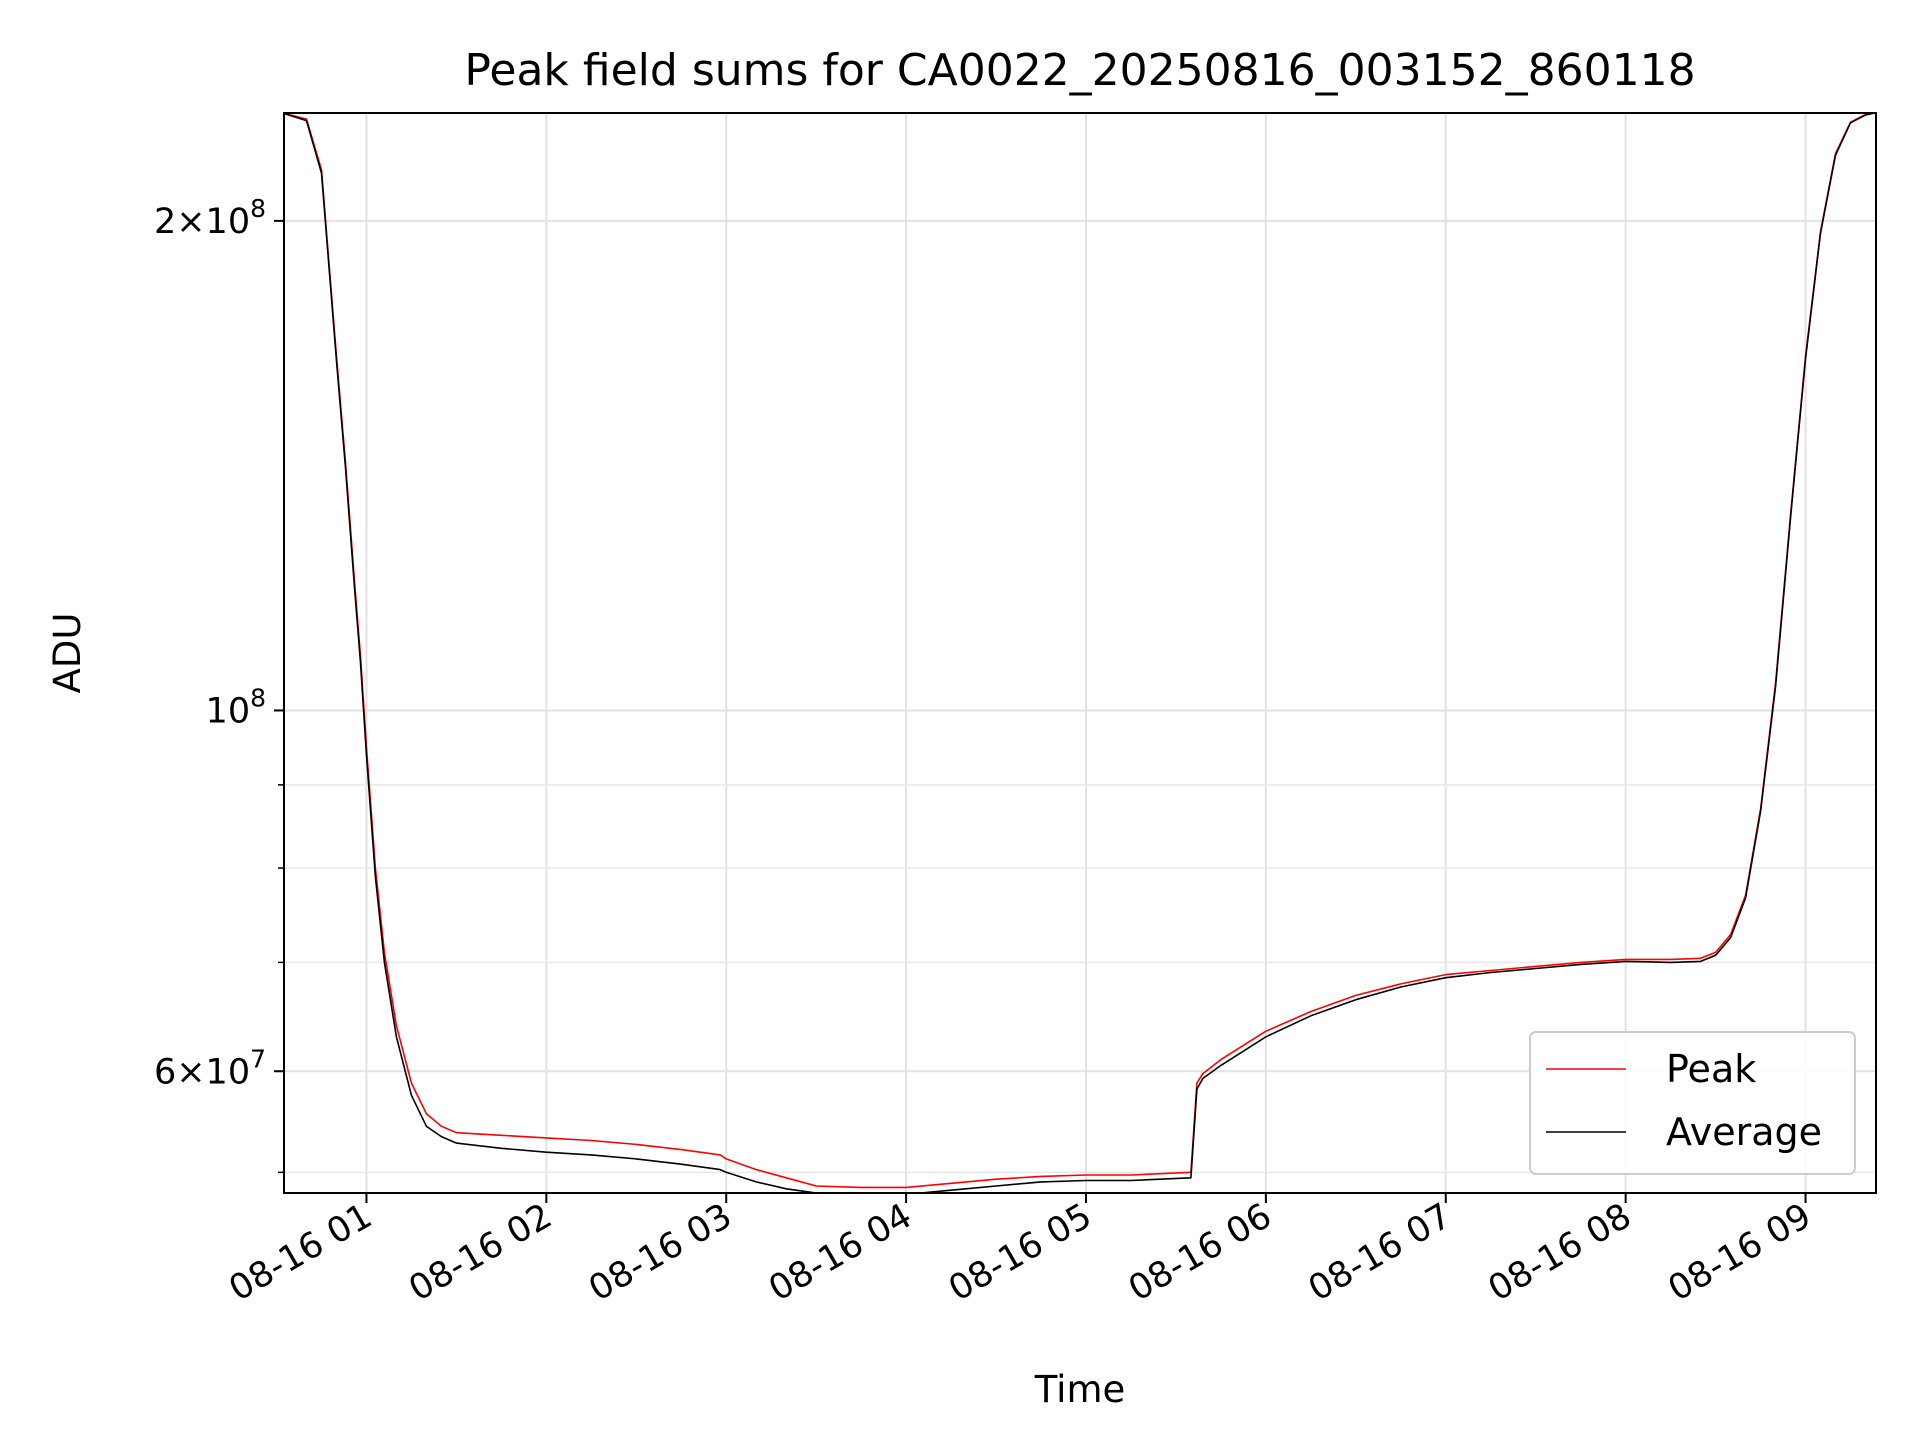  What do you see at coordinates (67, 653) in the screenshot?
I see `y-axis-title: ADU` at bounding box center [67, 653].